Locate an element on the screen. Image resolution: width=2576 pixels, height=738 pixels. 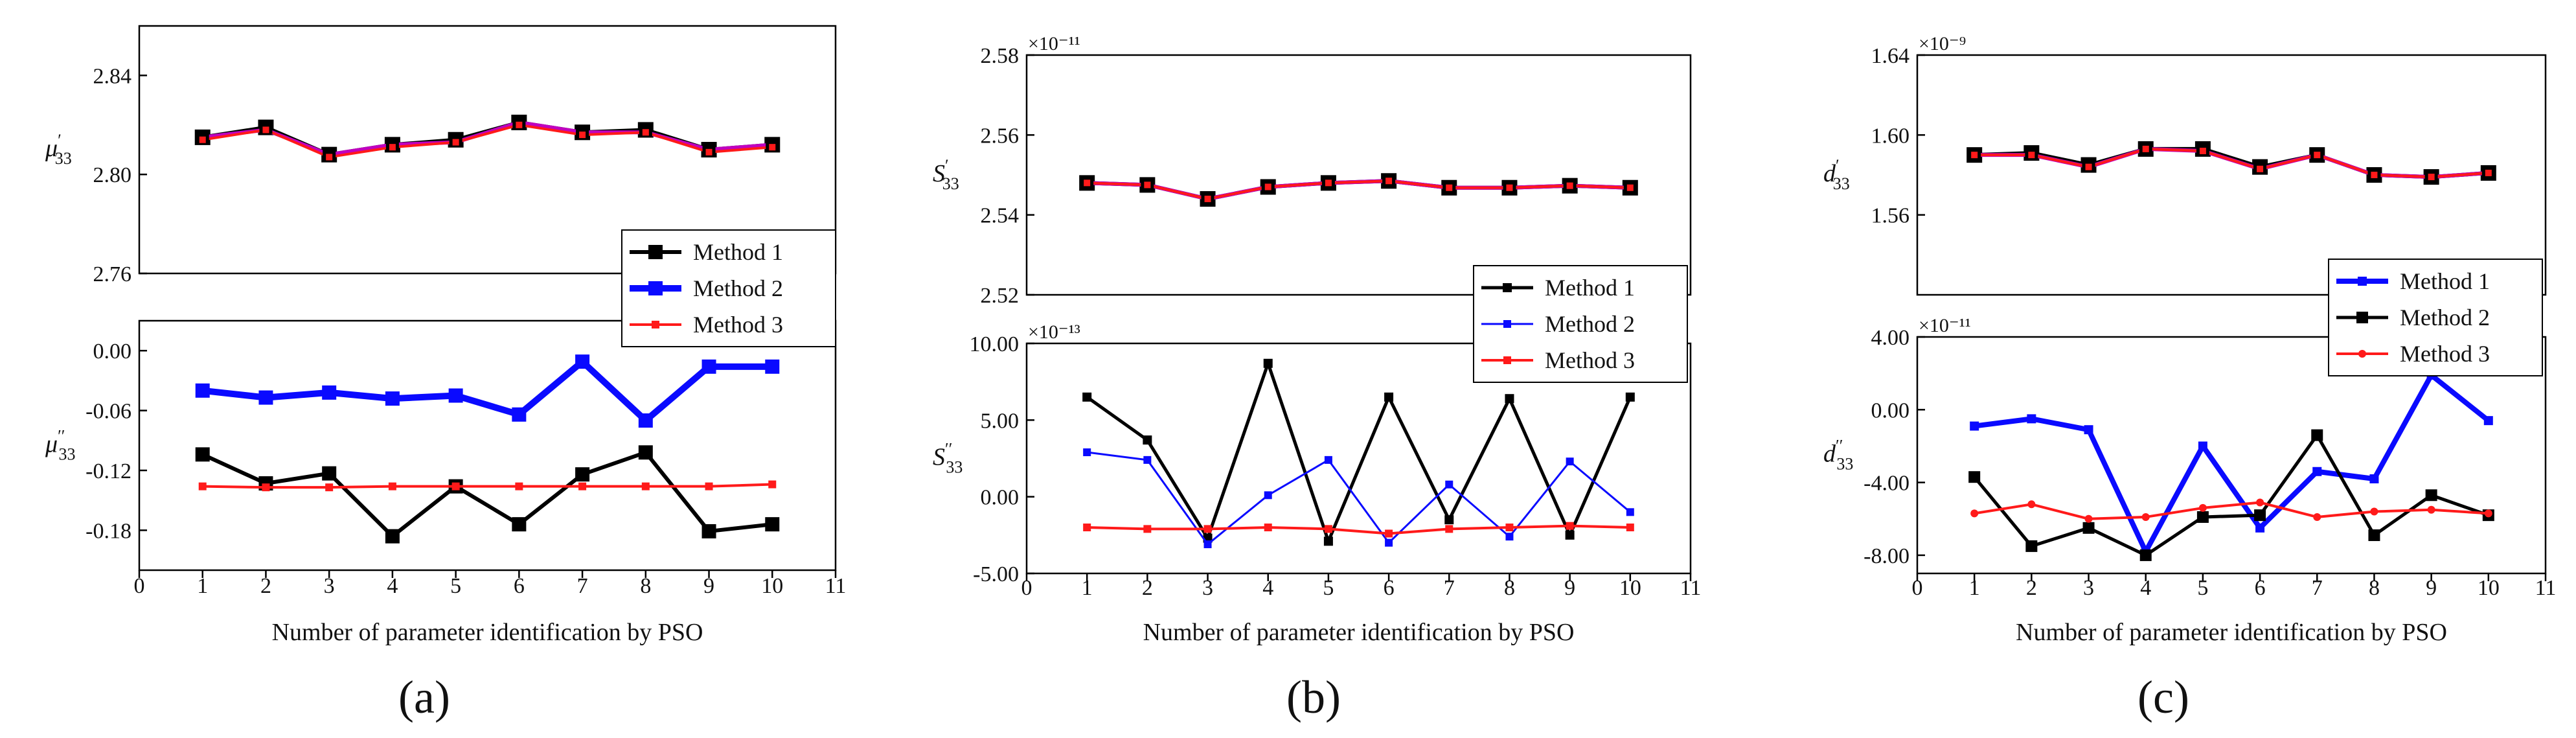
legend: Method 1 Method 2 Method 3 is located at coordinates (1581, 324).